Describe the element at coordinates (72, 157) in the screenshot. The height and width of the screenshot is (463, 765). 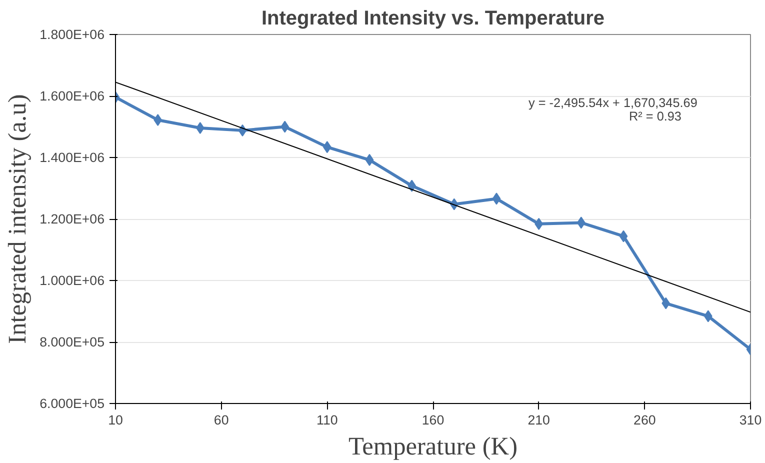
I see `y-tick-label: 1.400E+06` at that location.